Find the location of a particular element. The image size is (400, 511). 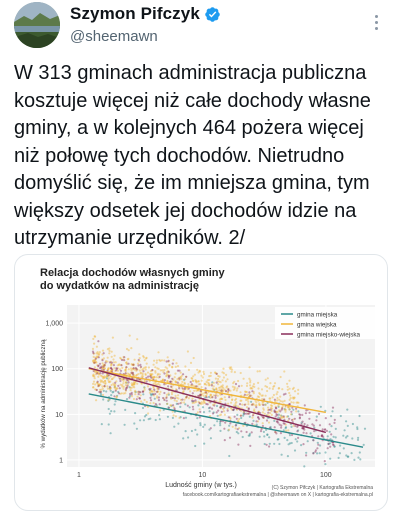

author-display-name: Szymon Pifczyk is located at coordinates (135, 13).